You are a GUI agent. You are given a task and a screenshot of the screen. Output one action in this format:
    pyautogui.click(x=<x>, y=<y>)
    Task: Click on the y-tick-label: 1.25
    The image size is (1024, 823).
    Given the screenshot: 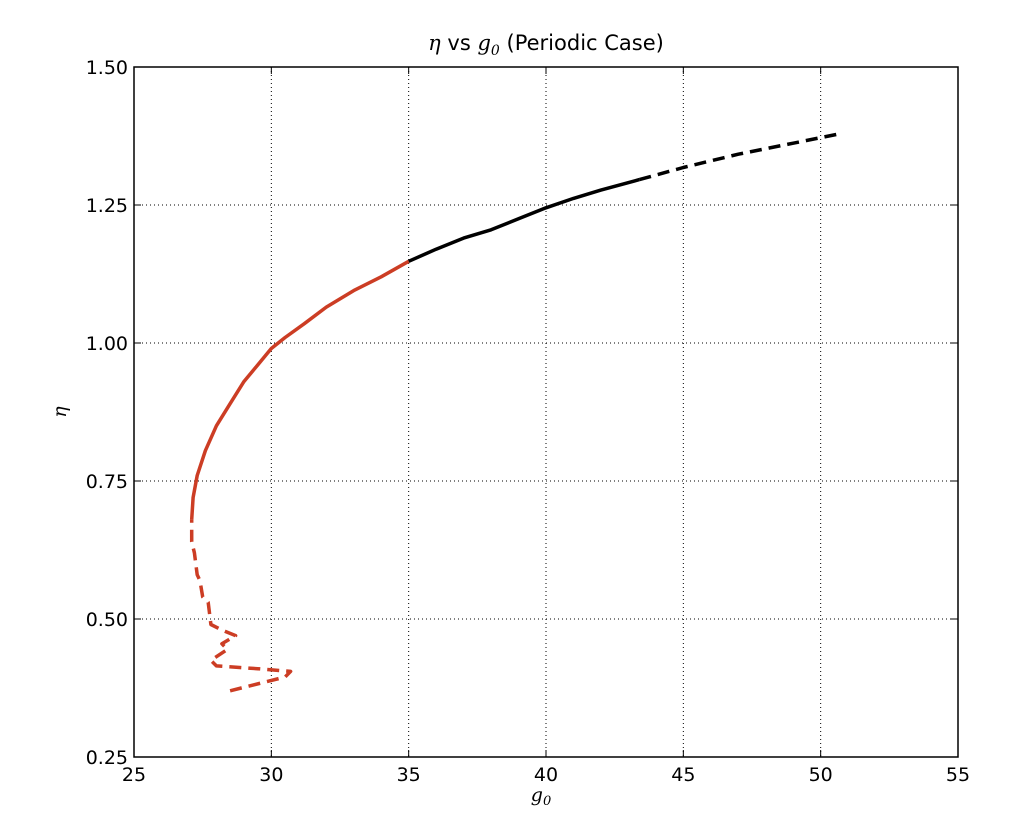 What is the action you would take?
    pyautogui.click(x=107, y=206)
    